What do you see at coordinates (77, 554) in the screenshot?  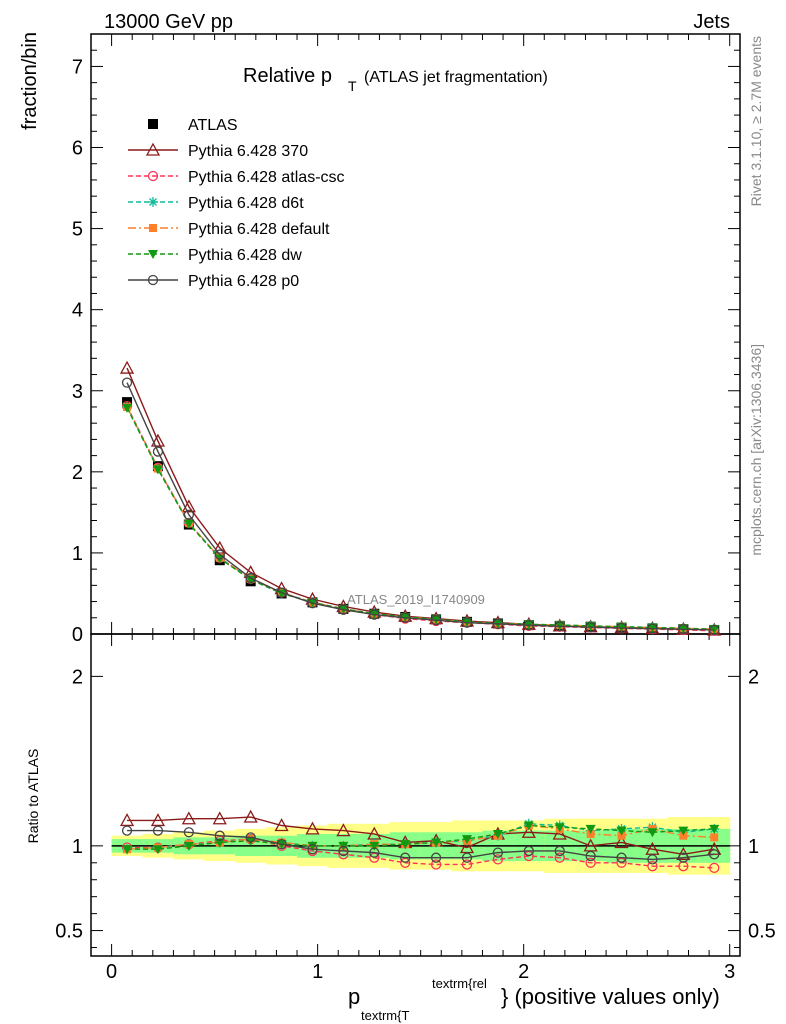 I see `main-y-tick-label: 1` at bounding box center [77, 554].